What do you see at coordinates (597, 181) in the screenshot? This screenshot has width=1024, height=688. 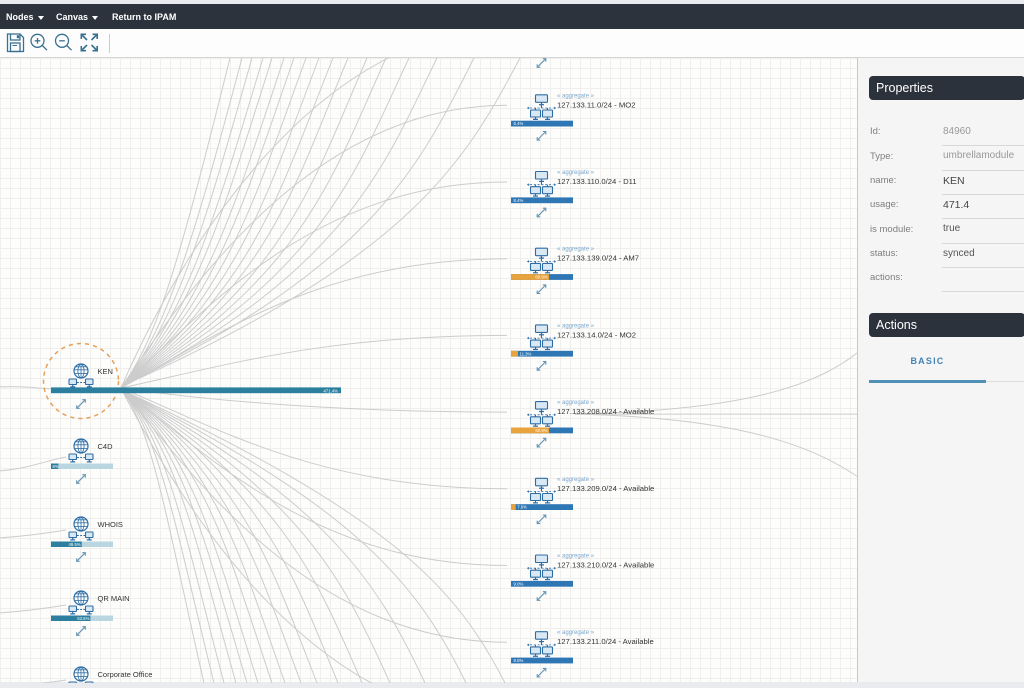 I see `svg-text: 127.133.110.0/24 - D11` at bounding box center [597, 181].